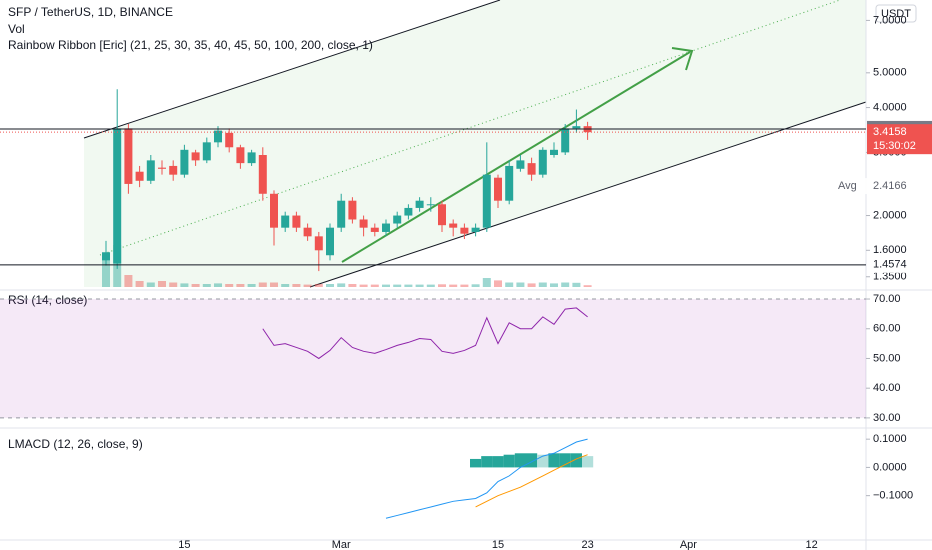 This screenshot has width=932, height=550. I want to click on symbol-title: SFP / TetherUS, 1D, BINANCE, so click(90, 12).